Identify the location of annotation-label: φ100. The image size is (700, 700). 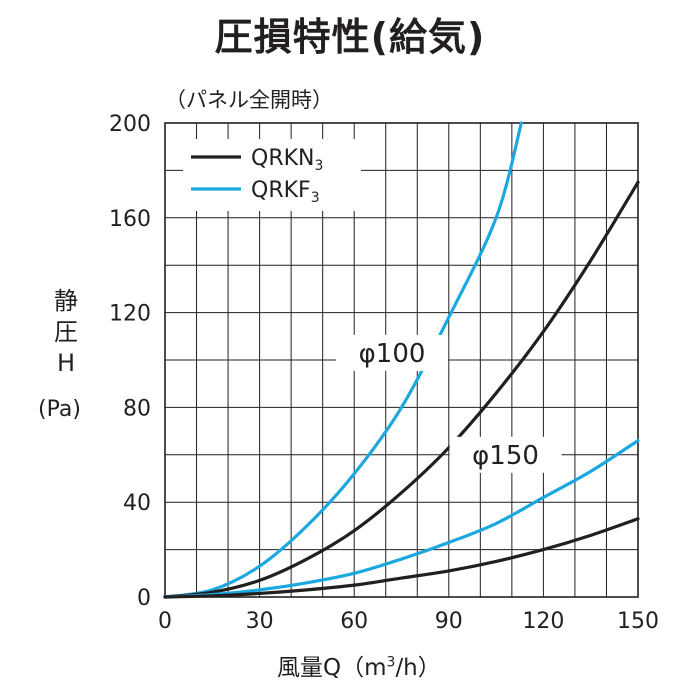
(392, 354).